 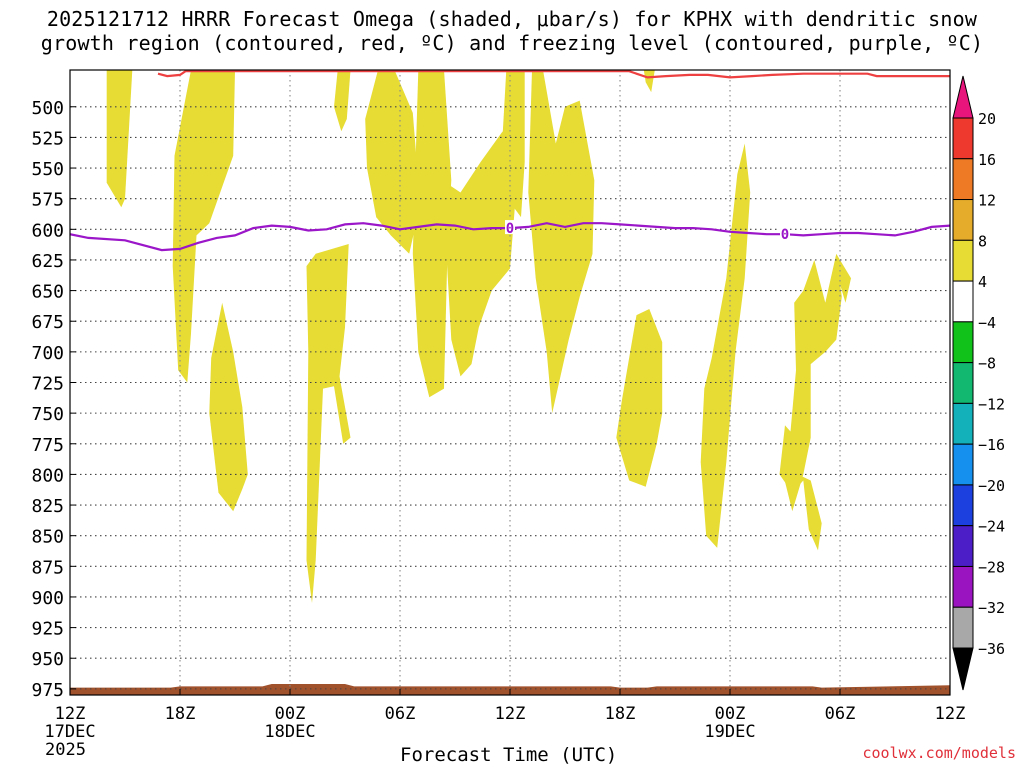 I want to click on x-tick-date-0: 17DEC, so click(x=69, y=732).